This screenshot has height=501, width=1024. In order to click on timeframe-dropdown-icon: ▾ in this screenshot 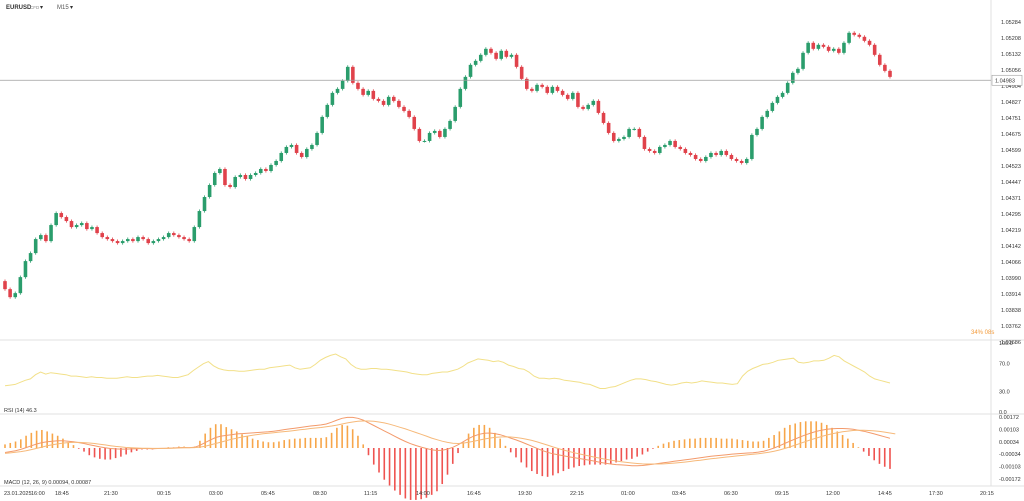, I will do `click(72, 8)`.